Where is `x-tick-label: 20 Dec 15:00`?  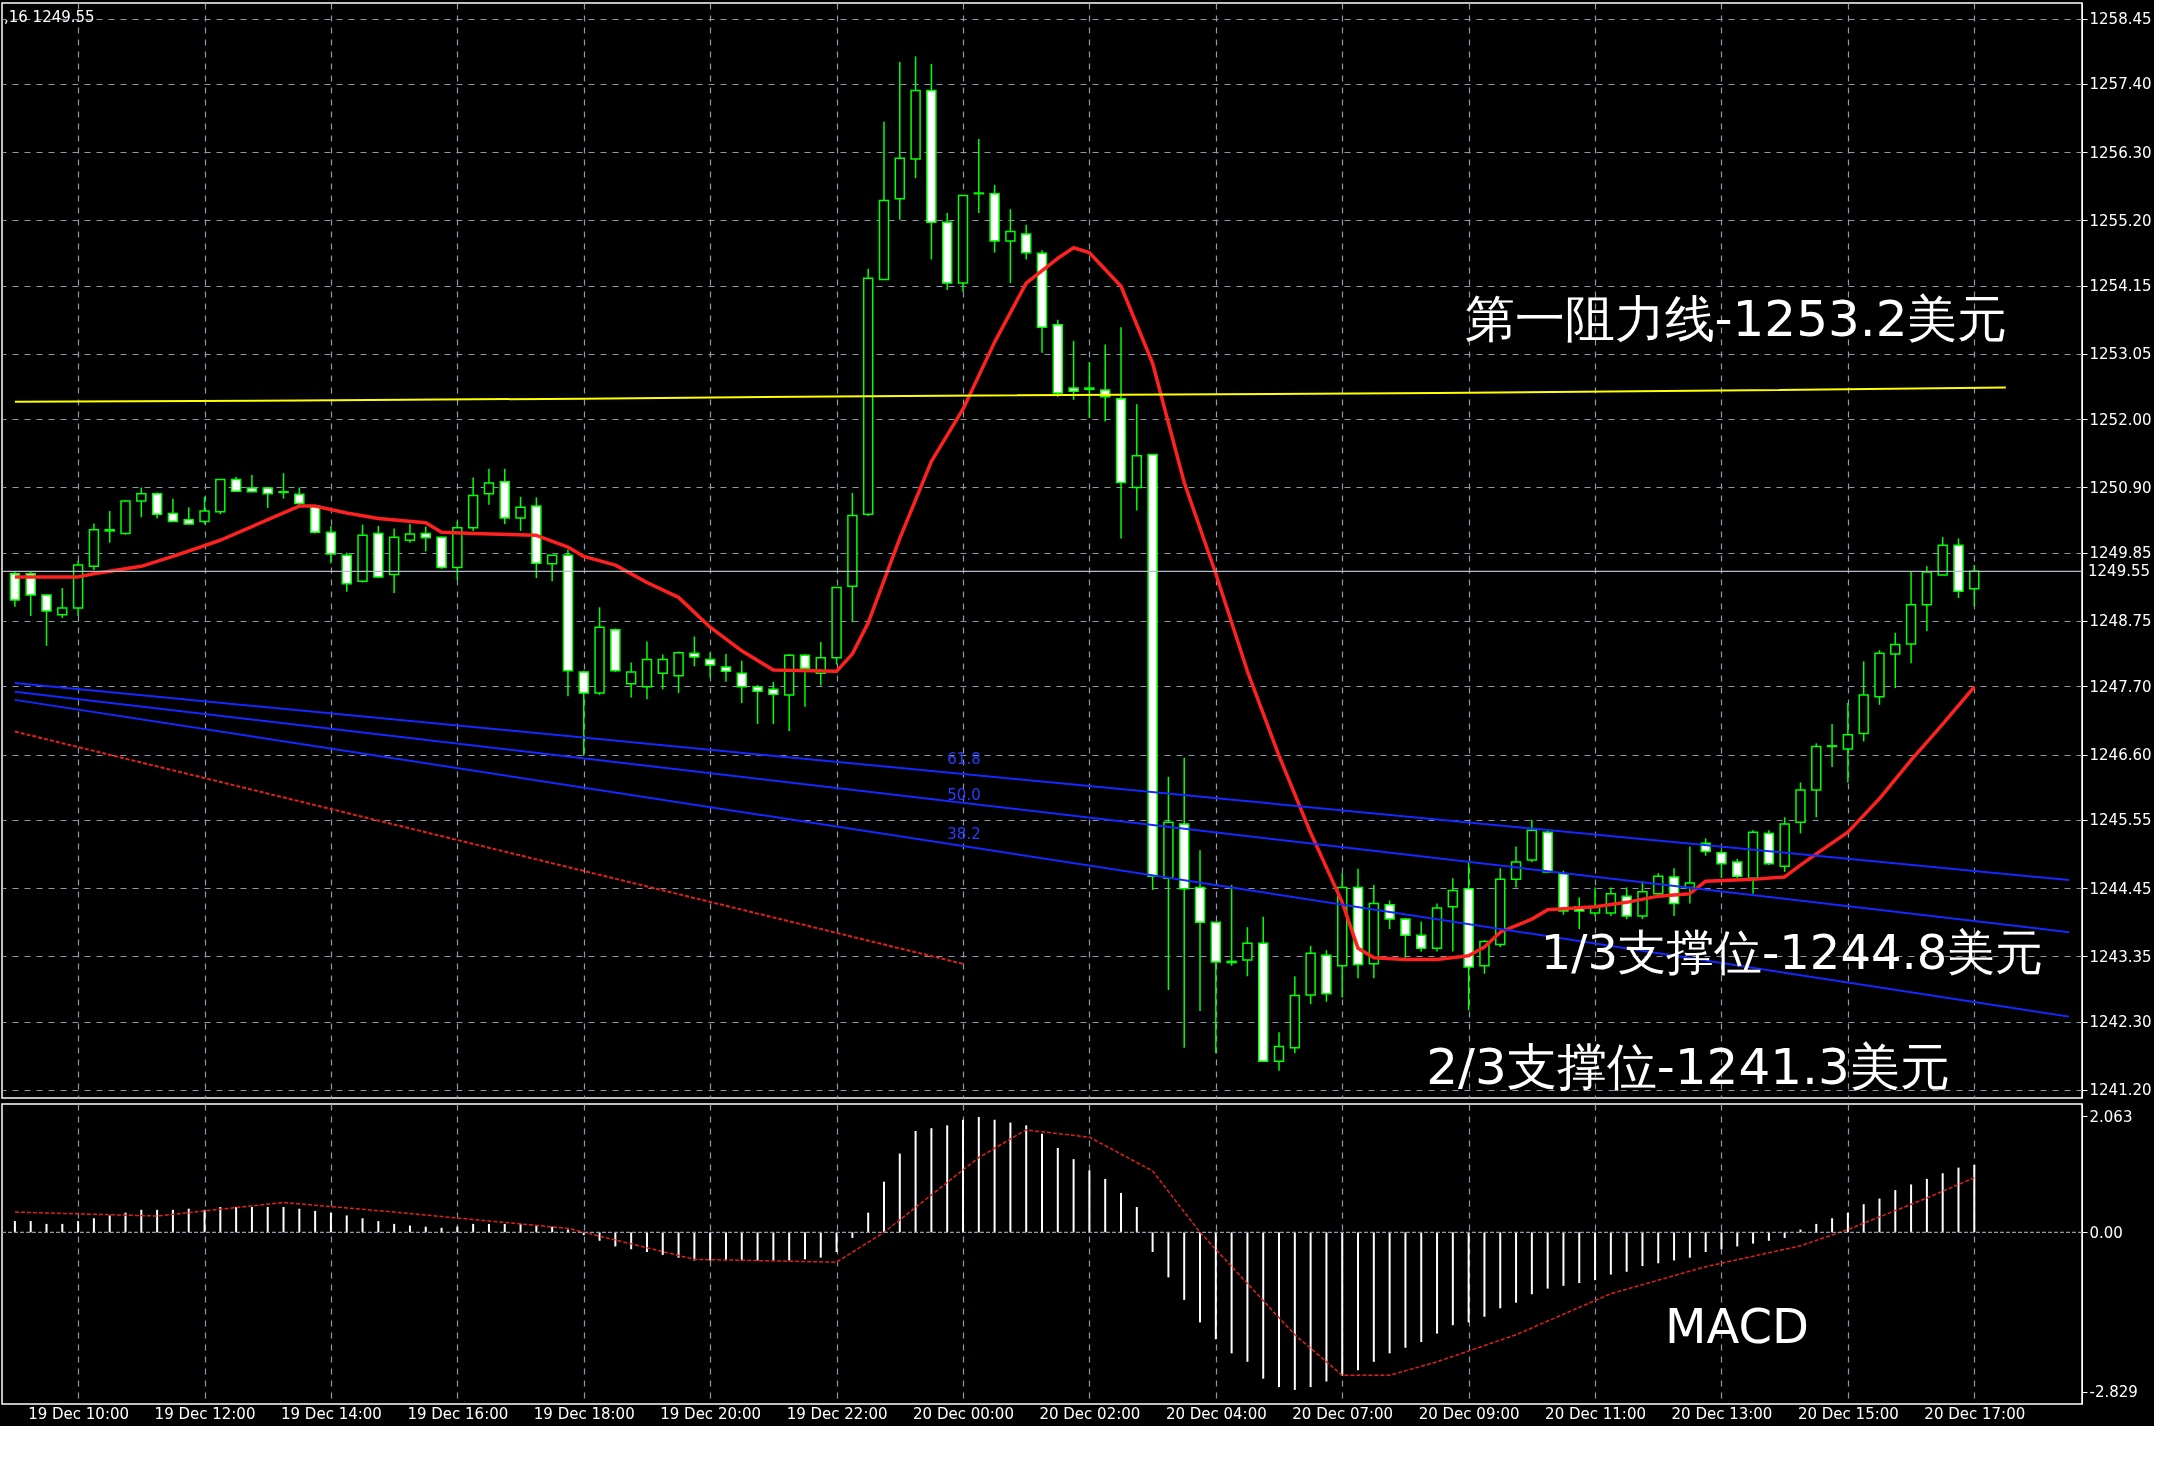
x-tick-label: 20 Dec 15:00 is located at coordinates (1848, 1413).